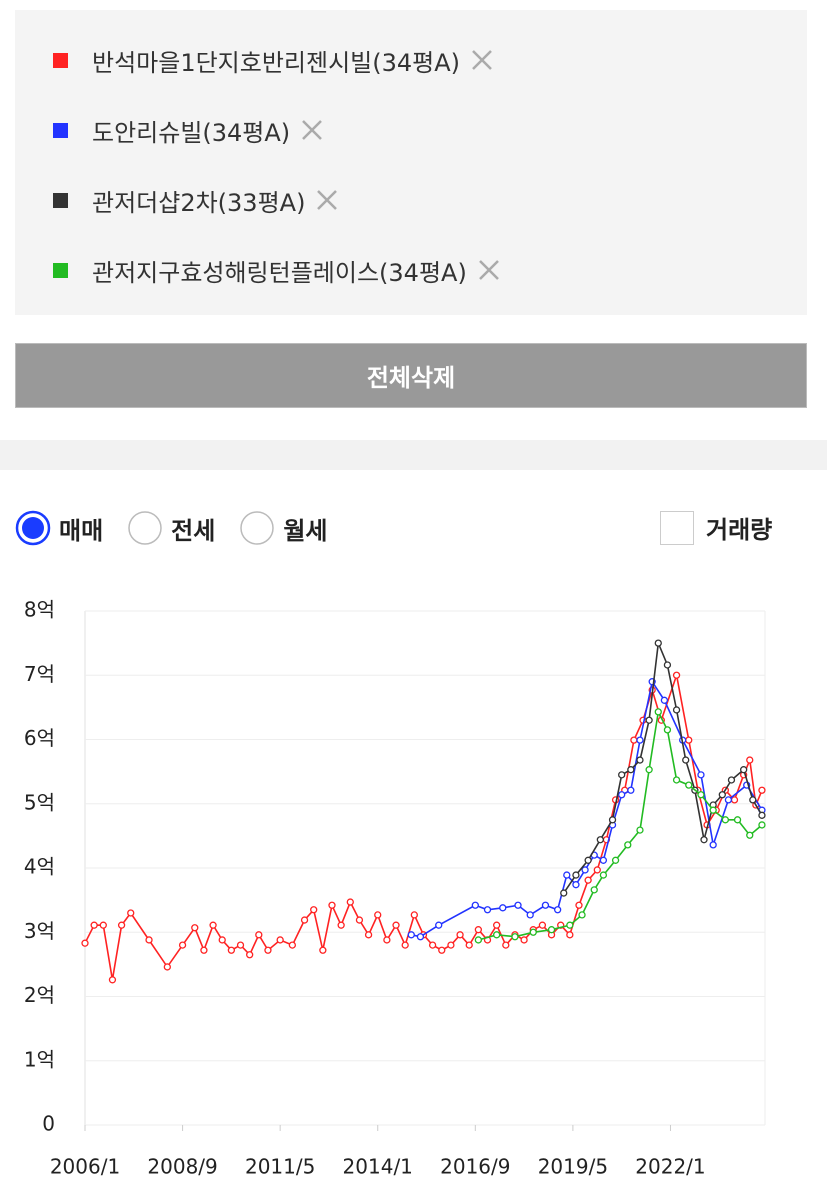 This screenshot has width=827, height=1201. What do you see at coordinates (276, 62) in the screenshot?
I see `filter-label: 반석마을1단지호반리젠시빌(34평A)` at bounding box center [276, 62].